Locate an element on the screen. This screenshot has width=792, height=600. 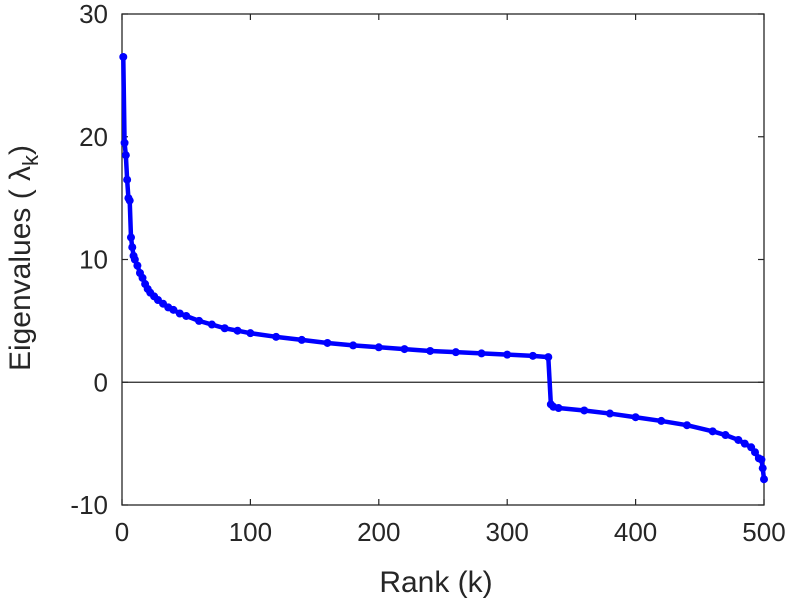
y-tick-label: 0 is located at coordinates (101, 382).